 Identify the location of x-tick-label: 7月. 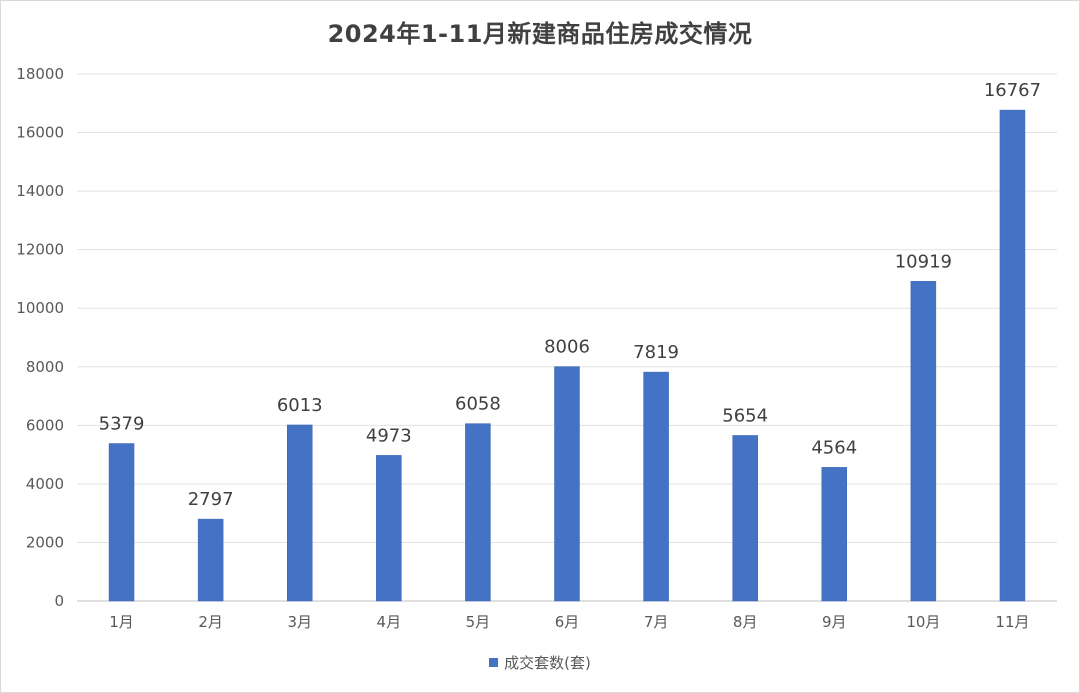
(656, 622).